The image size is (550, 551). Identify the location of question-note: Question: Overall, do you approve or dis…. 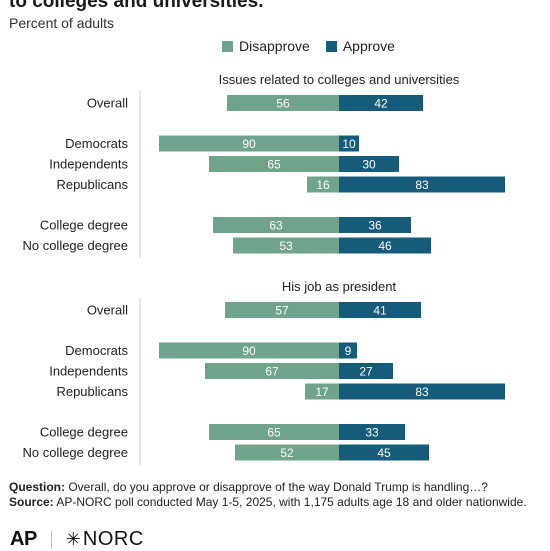
(277, 487).